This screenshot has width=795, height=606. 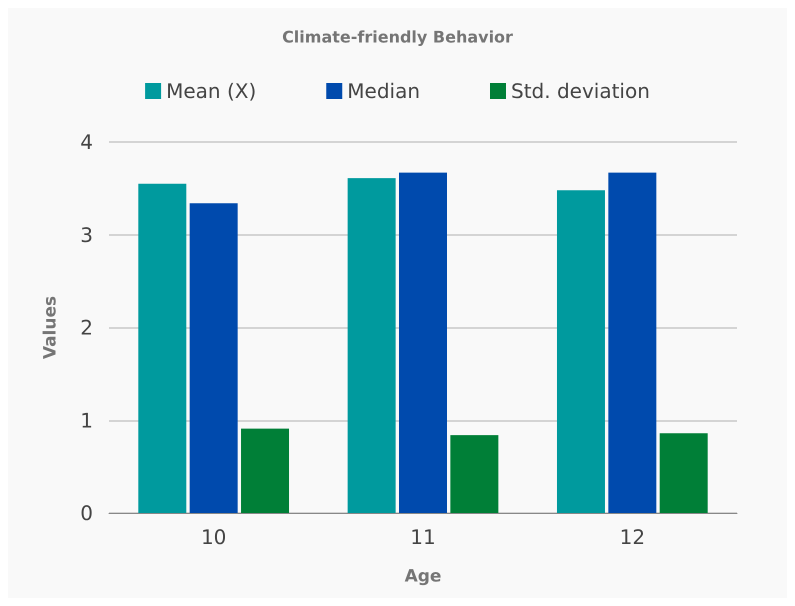 What do you see at coordinates (50, 328) in the screenshot?
I see `y-axis-title: Values` at bounding box center [50, 328].